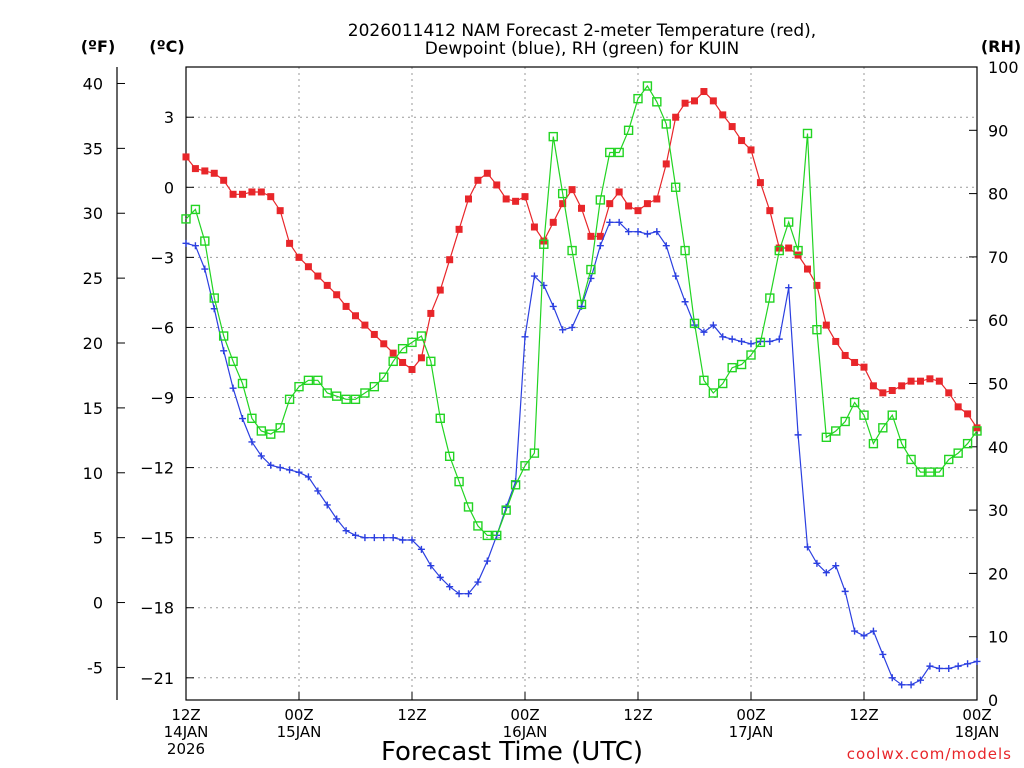  What do you see at coordinates (998, 384) in the screenshot?
I see `rh-tick-label: 50` at bounding box center [998, 384].